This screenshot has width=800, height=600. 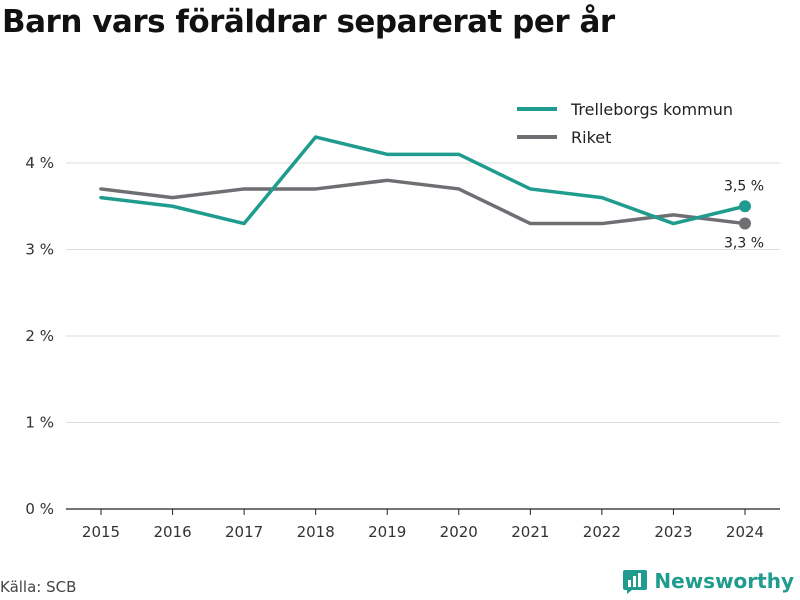 I want to click on x-tick-label: 2017, so click(x=244, y=532).